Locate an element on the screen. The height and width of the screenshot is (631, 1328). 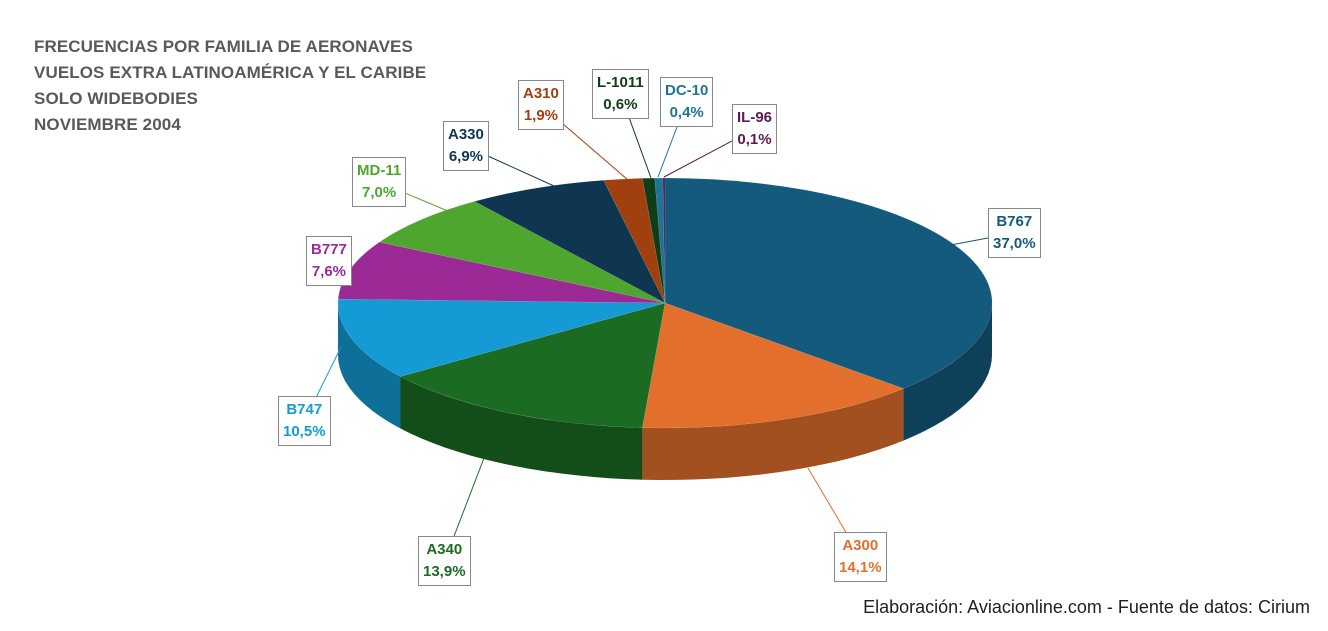
pie-sides is located at coordinates (665, 391).